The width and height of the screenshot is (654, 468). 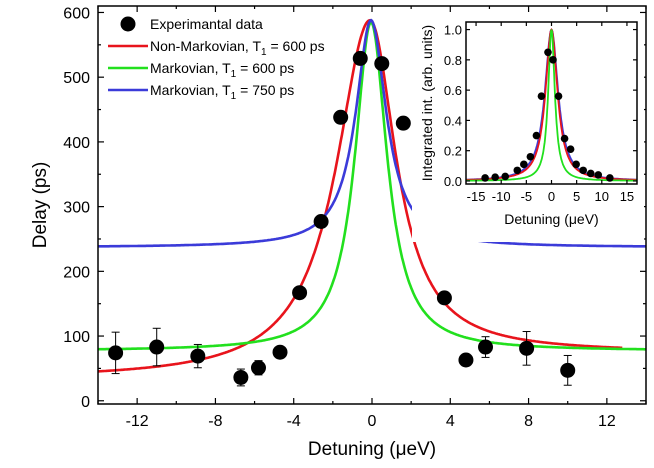 I want to click on inset-y-tick-label: 0.2, so click(x=453, y=151).